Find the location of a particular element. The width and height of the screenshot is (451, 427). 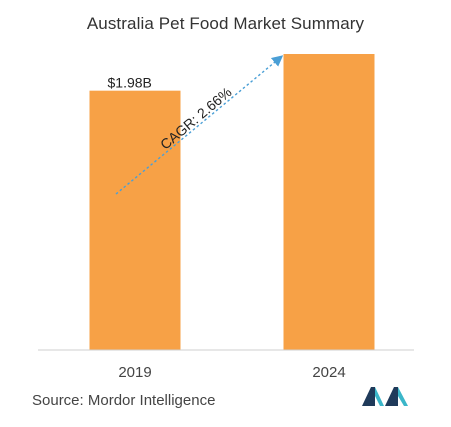

x-tick-label-2024: 2024 is located at coordinates (328, 372).